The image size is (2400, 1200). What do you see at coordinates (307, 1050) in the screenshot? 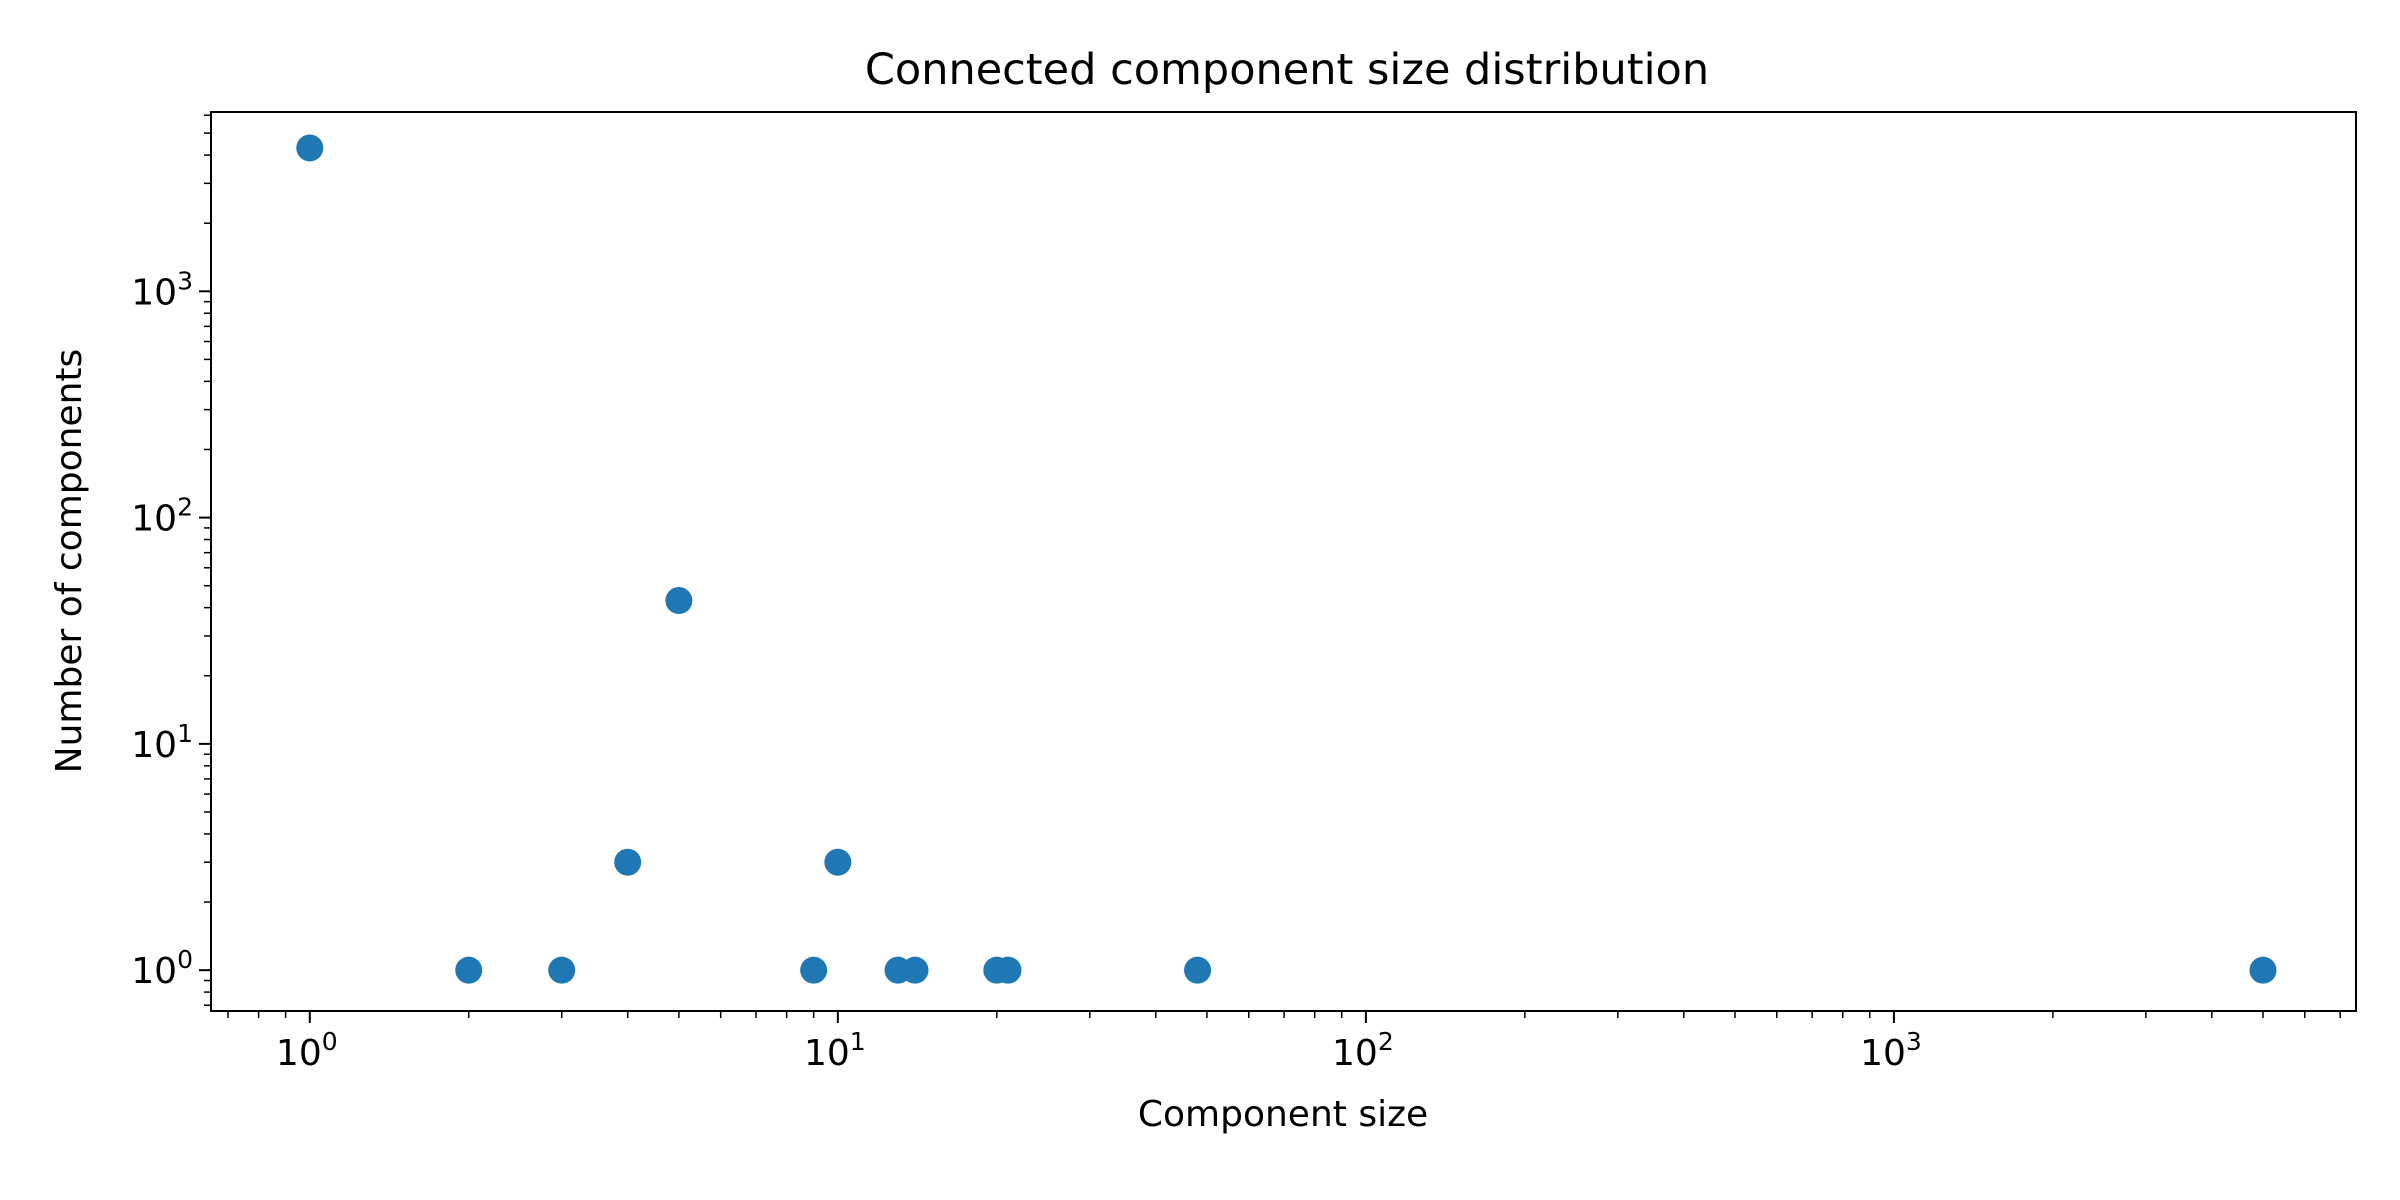
I see `x-tick-label: 10⁰` at bounding box center [307, 1050].